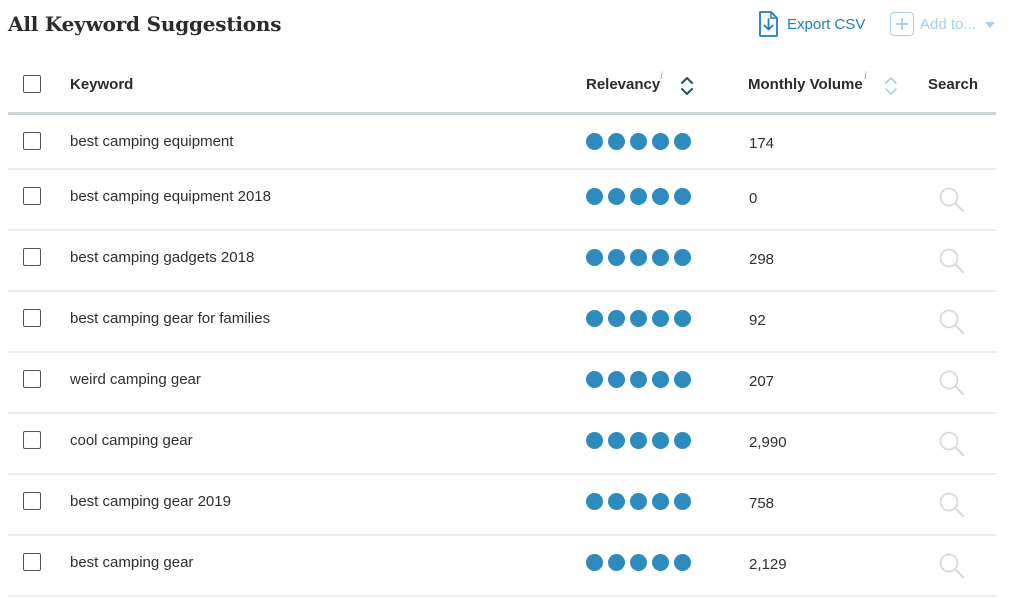  I want to click on export-csv-label: Export CSV, so click(826, 24).